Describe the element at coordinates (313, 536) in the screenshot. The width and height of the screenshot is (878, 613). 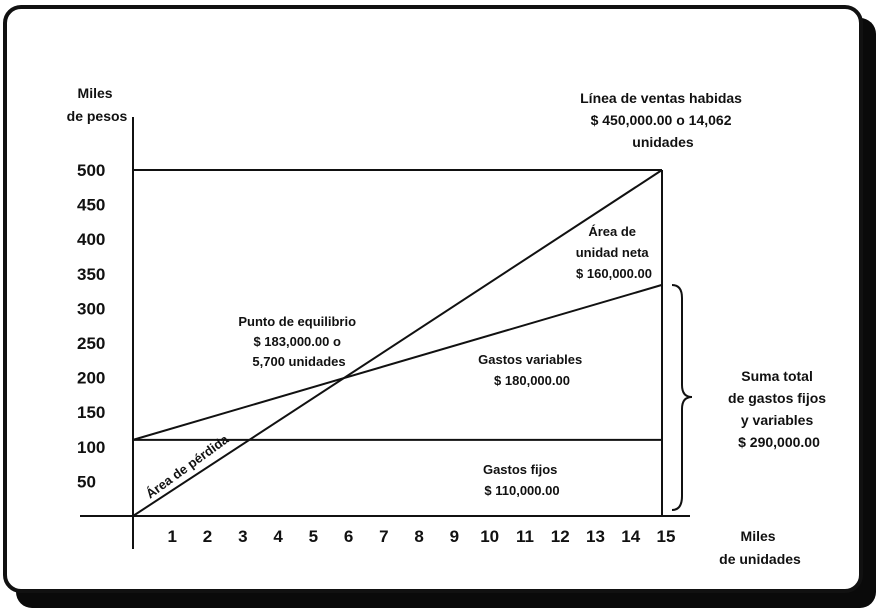
I see `x-tick-label-5: 5` at that location.